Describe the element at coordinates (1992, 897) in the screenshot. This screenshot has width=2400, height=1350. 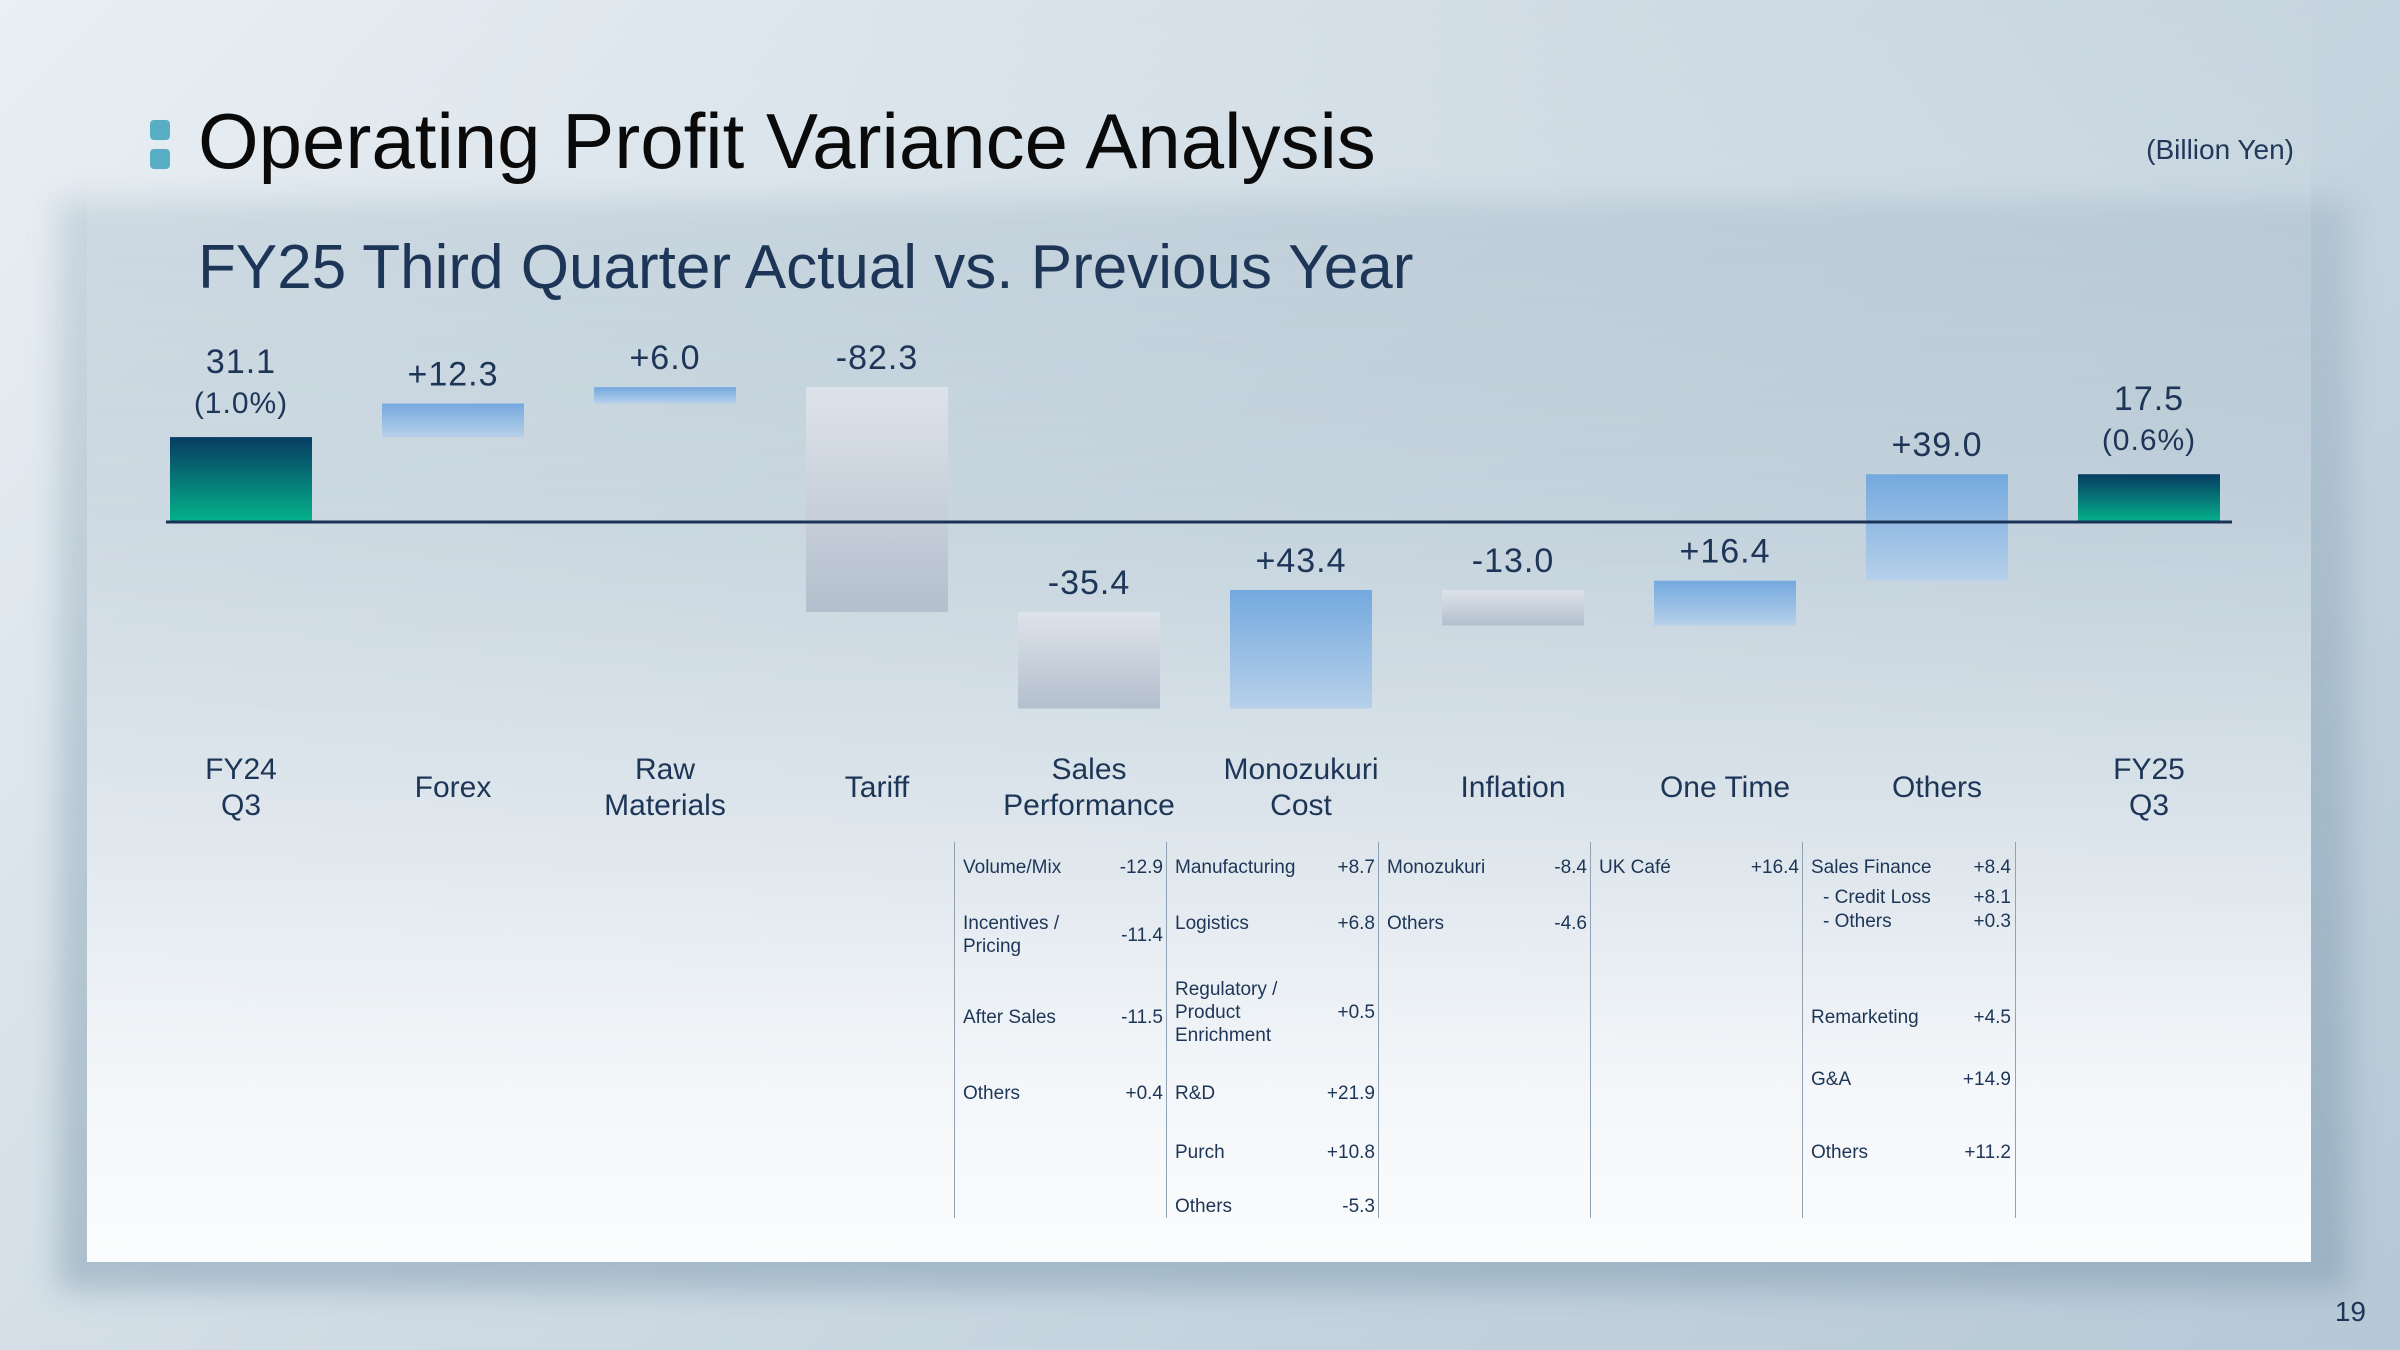
I see `detail-value: +8.1` at that location.